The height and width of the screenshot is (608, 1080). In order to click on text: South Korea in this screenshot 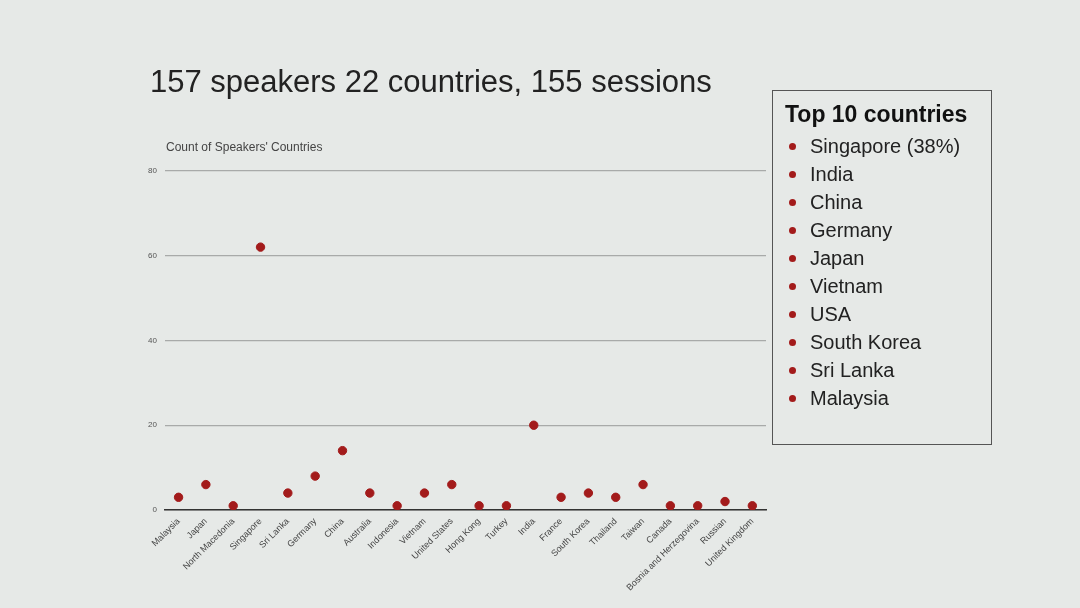, I will do `click(866, 342)`.